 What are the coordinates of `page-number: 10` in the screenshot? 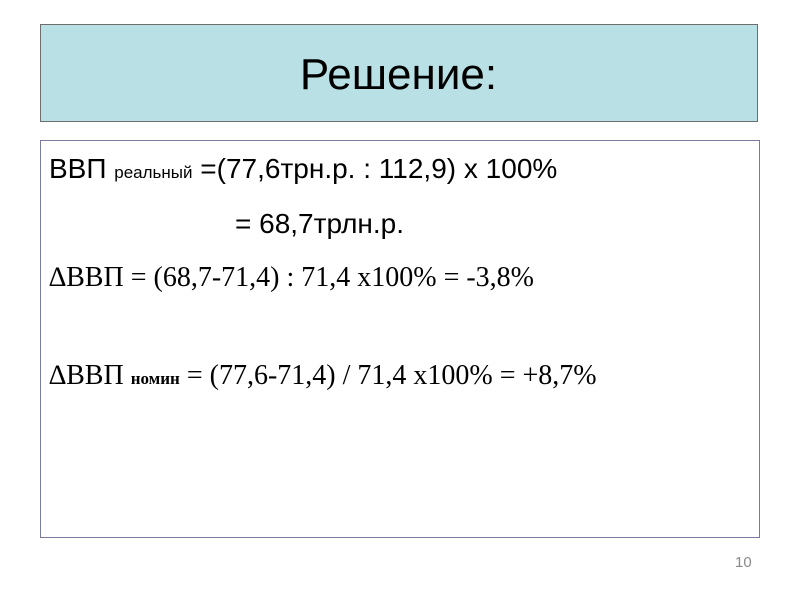 It's located at (743, 562).